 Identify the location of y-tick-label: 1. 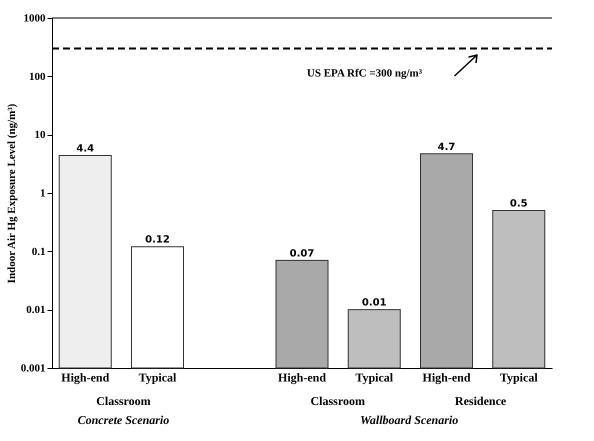
(43, 194).